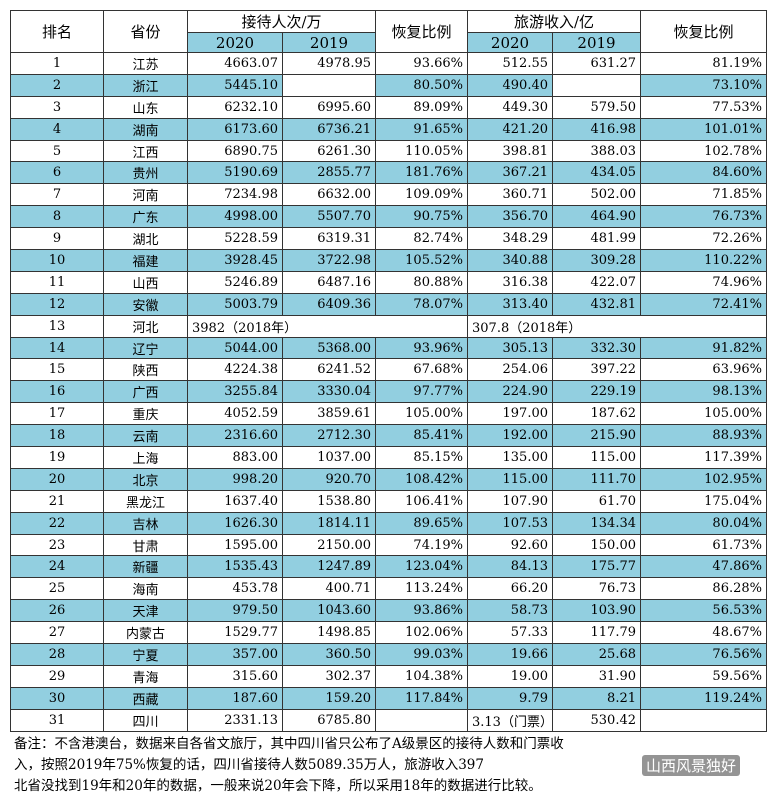 This screenshot has width=776, height=800. Describe the element at coordinates (235, 304) in the screenshot. I see `table-cell: 5003.79` at that location.